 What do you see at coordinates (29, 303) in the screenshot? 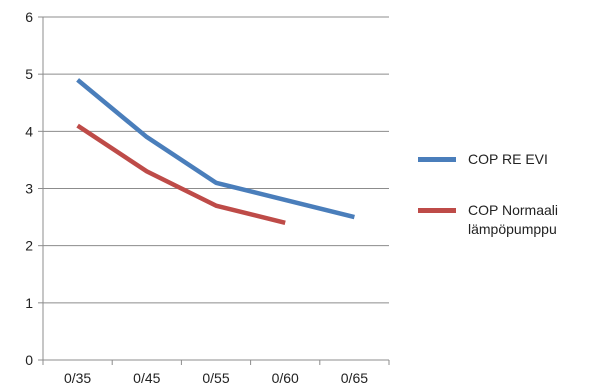
I see `y-tick-label-1: 1` at bounding box center [29, 303].